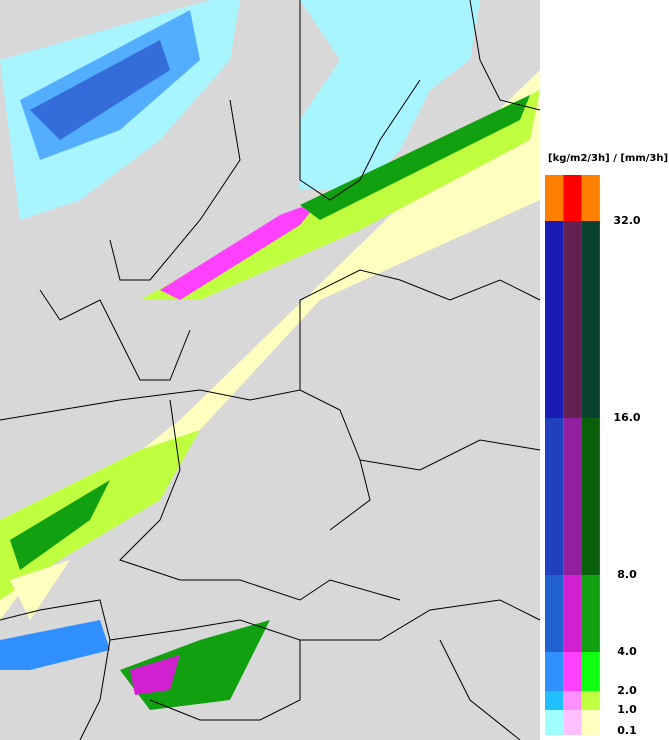 The height and width of the screenshot is (740, 669). What do you see at coordinates (626, 220) in the screenshot?
I see `legend-tick-label: 32.0` at bounding box center [626, 220].